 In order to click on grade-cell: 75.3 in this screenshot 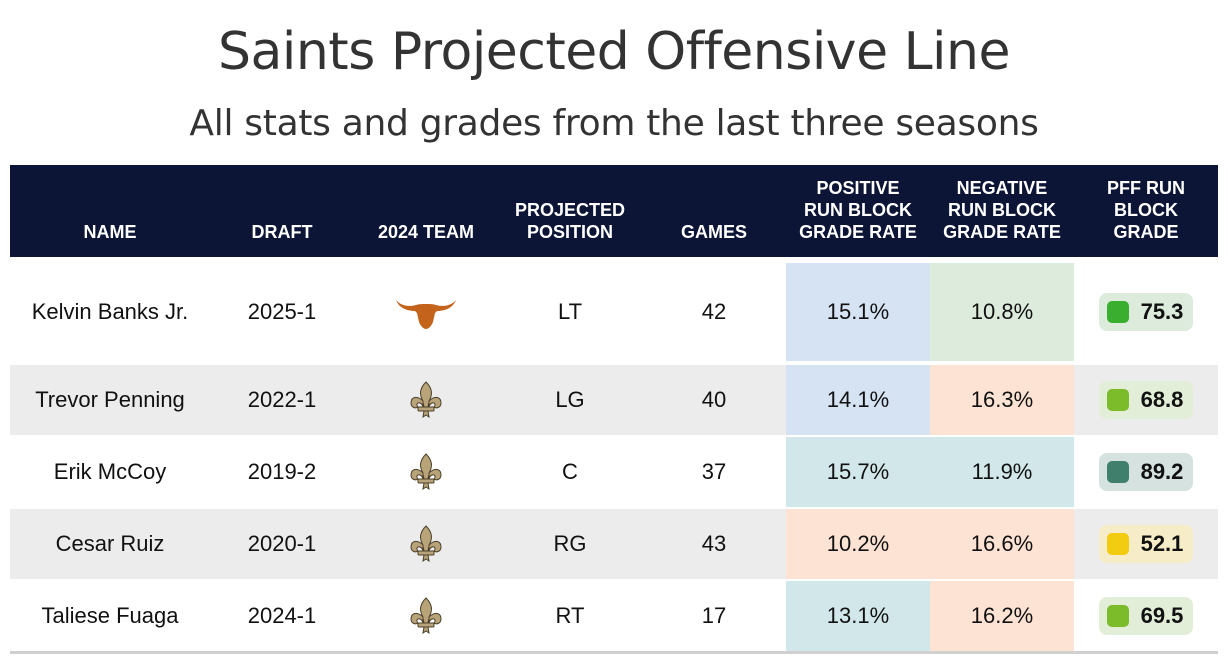, I will do `click(1146, 312)`.